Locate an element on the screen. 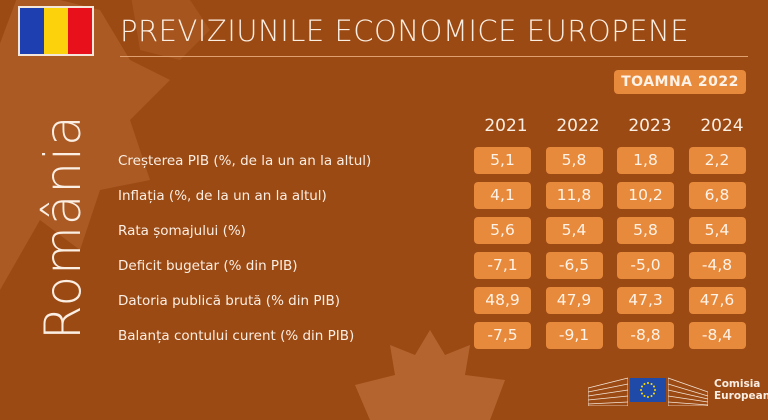 This screenshot has height=420, width=768. value-cell: 11,8 is located at coordinates (574, 195).